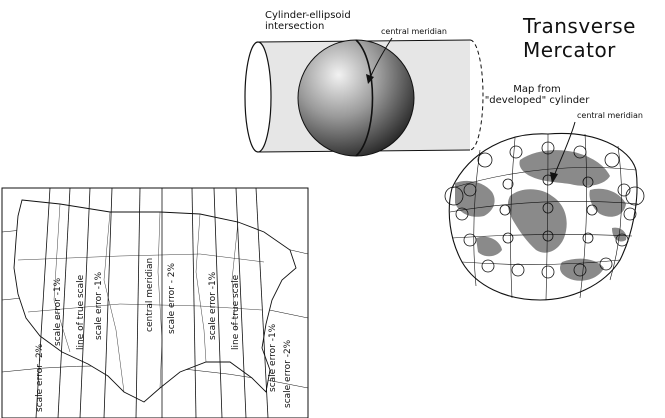 The image size is (665, 418). Describe the element at coordinates (537, 100) in the screenshot. I see `world-map-label-line-2: "developed" cylinder` at that location.